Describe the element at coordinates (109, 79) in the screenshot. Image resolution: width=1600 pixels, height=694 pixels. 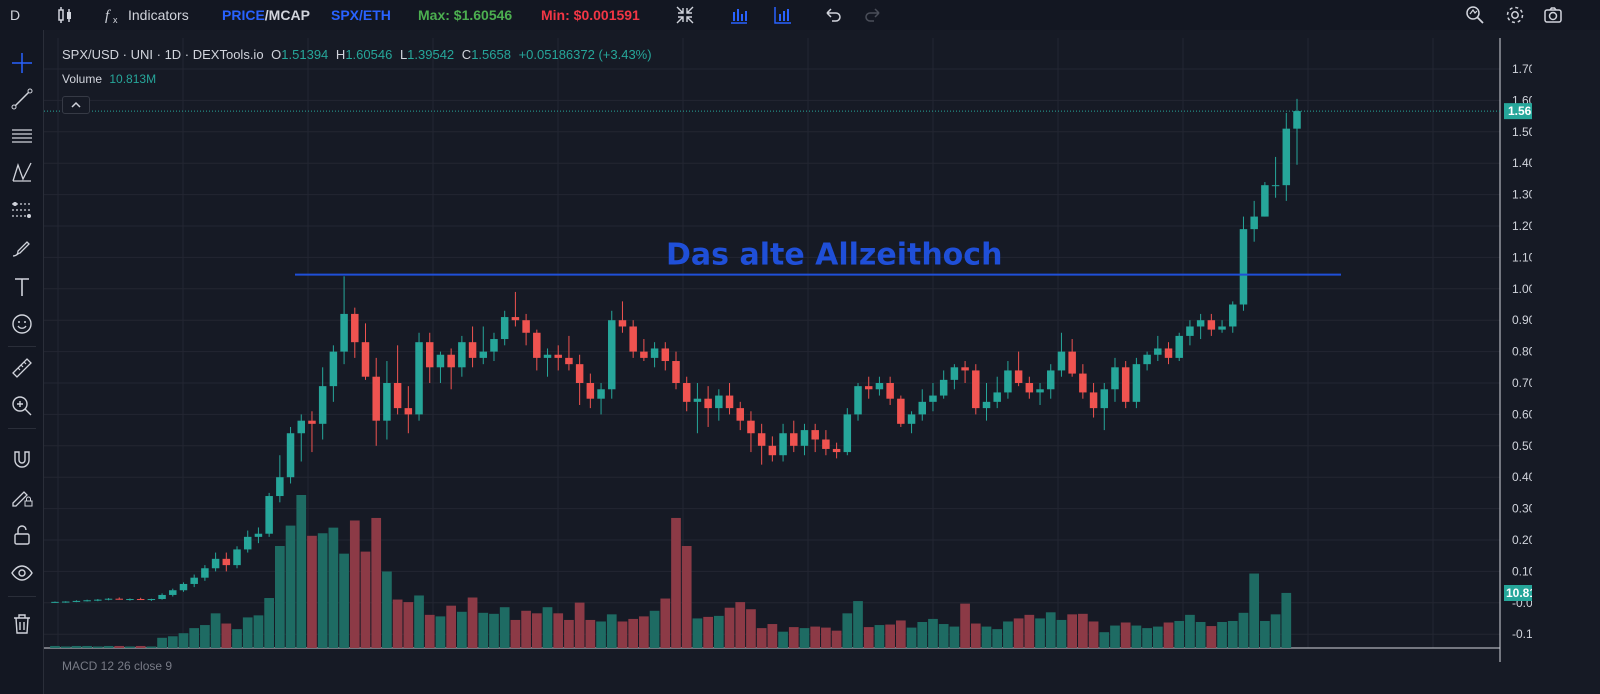
I see `volume-legend: Volume 10.813M` at that location.